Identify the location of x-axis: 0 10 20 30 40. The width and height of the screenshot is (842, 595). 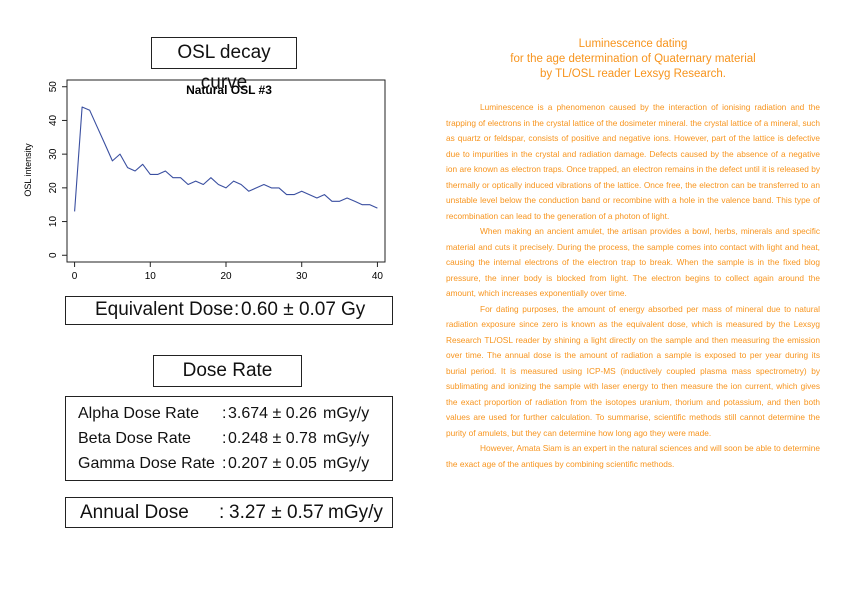
(228, 272).